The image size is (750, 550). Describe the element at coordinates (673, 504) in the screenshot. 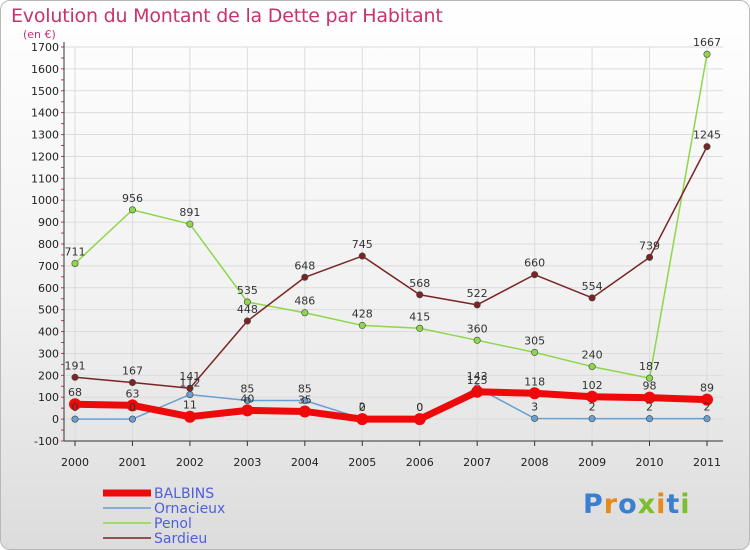

I see `logo-letter: t` at that location.